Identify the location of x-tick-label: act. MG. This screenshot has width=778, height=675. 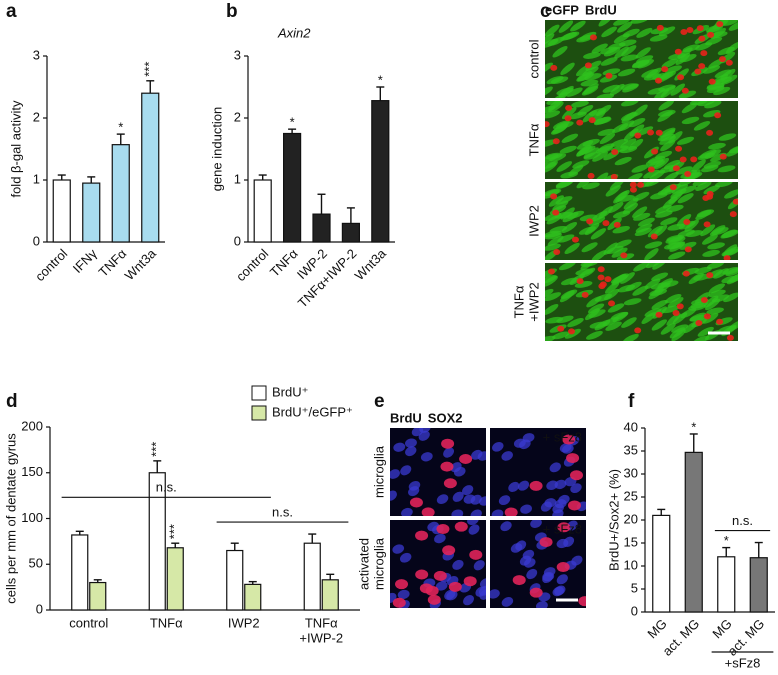
(681, 637).